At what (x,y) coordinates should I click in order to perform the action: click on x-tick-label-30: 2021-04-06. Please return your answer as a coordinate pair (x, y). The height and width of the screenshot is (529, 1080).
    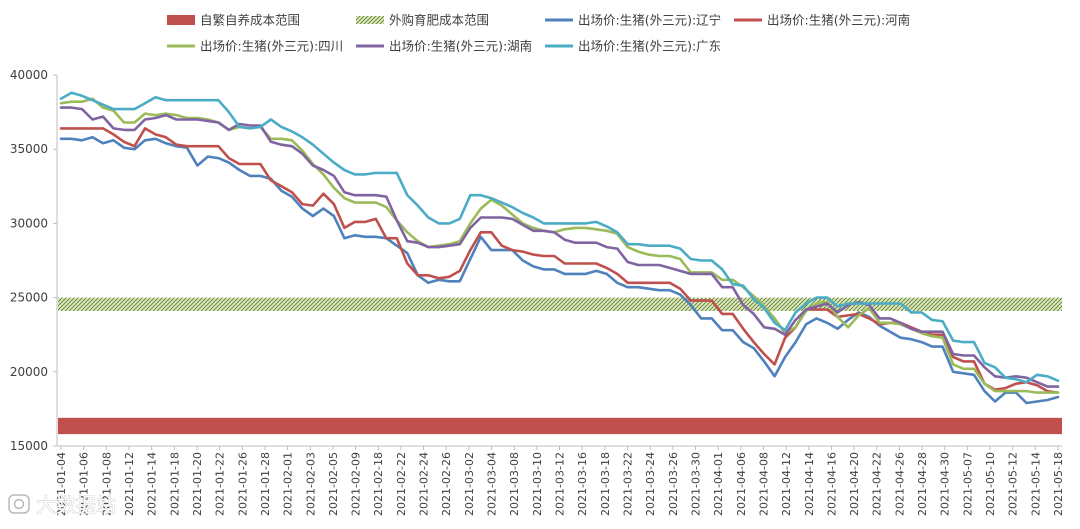
    Looking at the image, I should click on (741, 484).